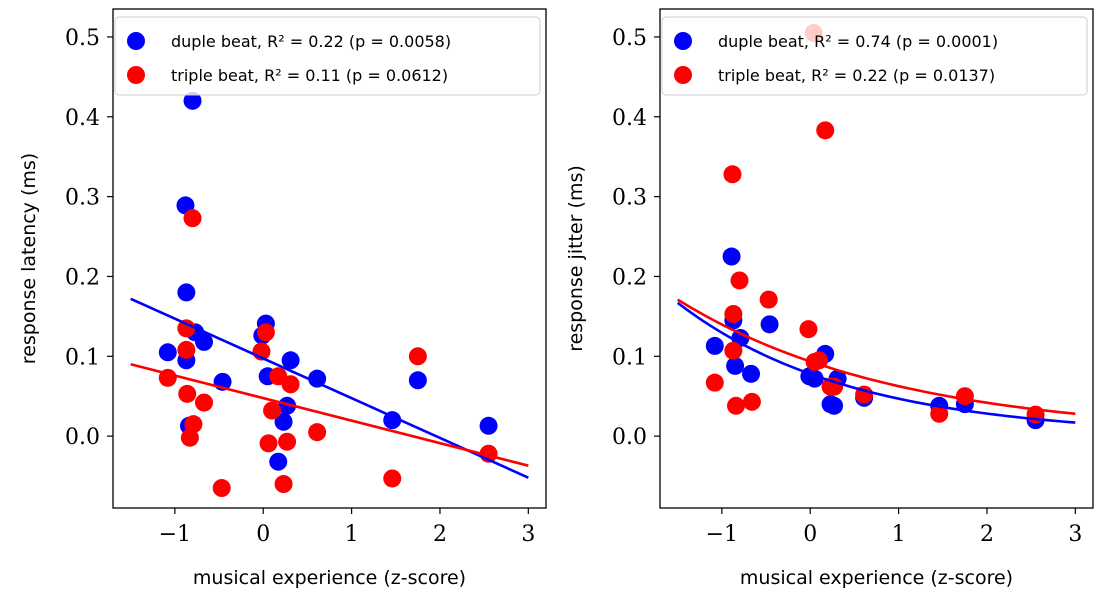 This screenshot has width=1102, height=600. What do you see at coordinates (309, 75) in the screenshot?
I see `legend-label: triple beat, R² = 0.11 (p = 0.0612)` at bounding box center [309, 75].